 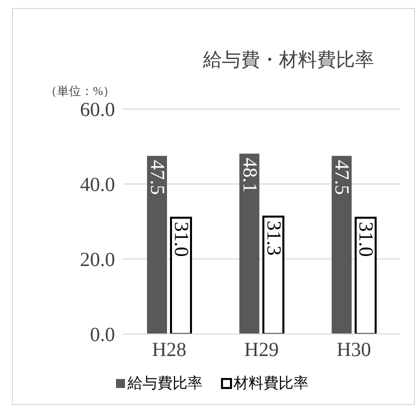 What do you see at coordinates (273, 238) in the screenshot?
I see `data-label: 31.3` at bounding box center [273, 238].